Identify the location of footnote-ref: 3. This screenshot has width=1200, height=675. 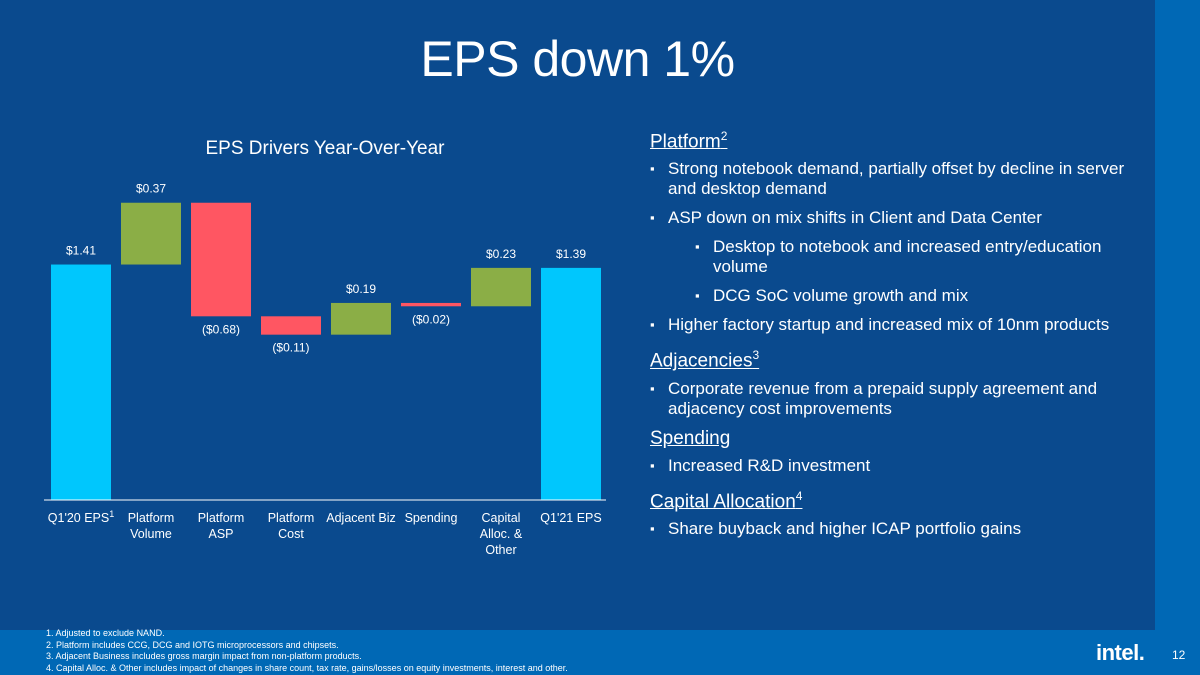
(756, 355).